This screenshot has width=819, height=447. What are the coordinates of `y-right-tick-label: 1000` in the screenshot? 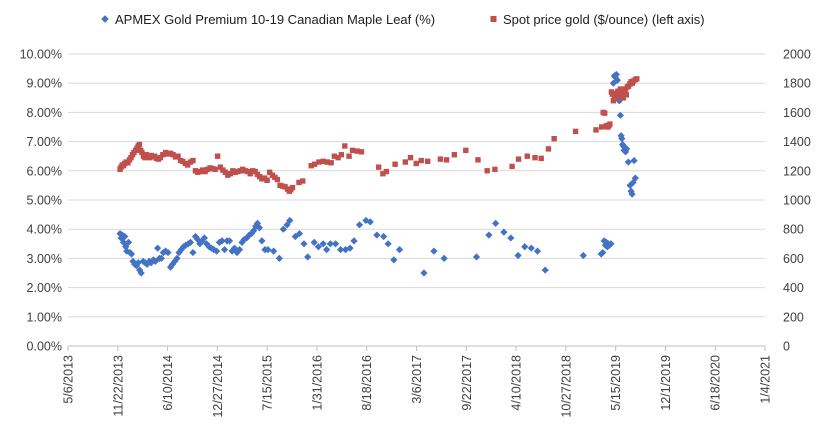 It's located at (797, 201).